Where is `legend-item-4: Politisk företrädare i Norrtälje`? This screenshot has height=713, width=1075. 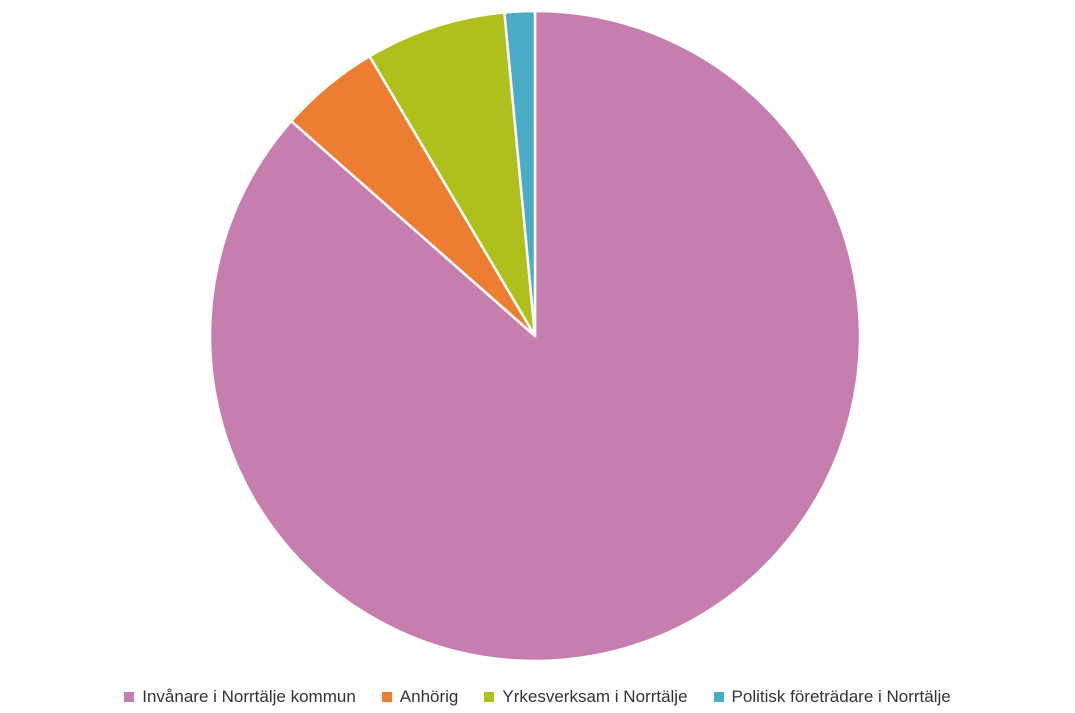
legend-item-4: Politisk företrädare i Norrtälje is located at coordinates (832, 697).